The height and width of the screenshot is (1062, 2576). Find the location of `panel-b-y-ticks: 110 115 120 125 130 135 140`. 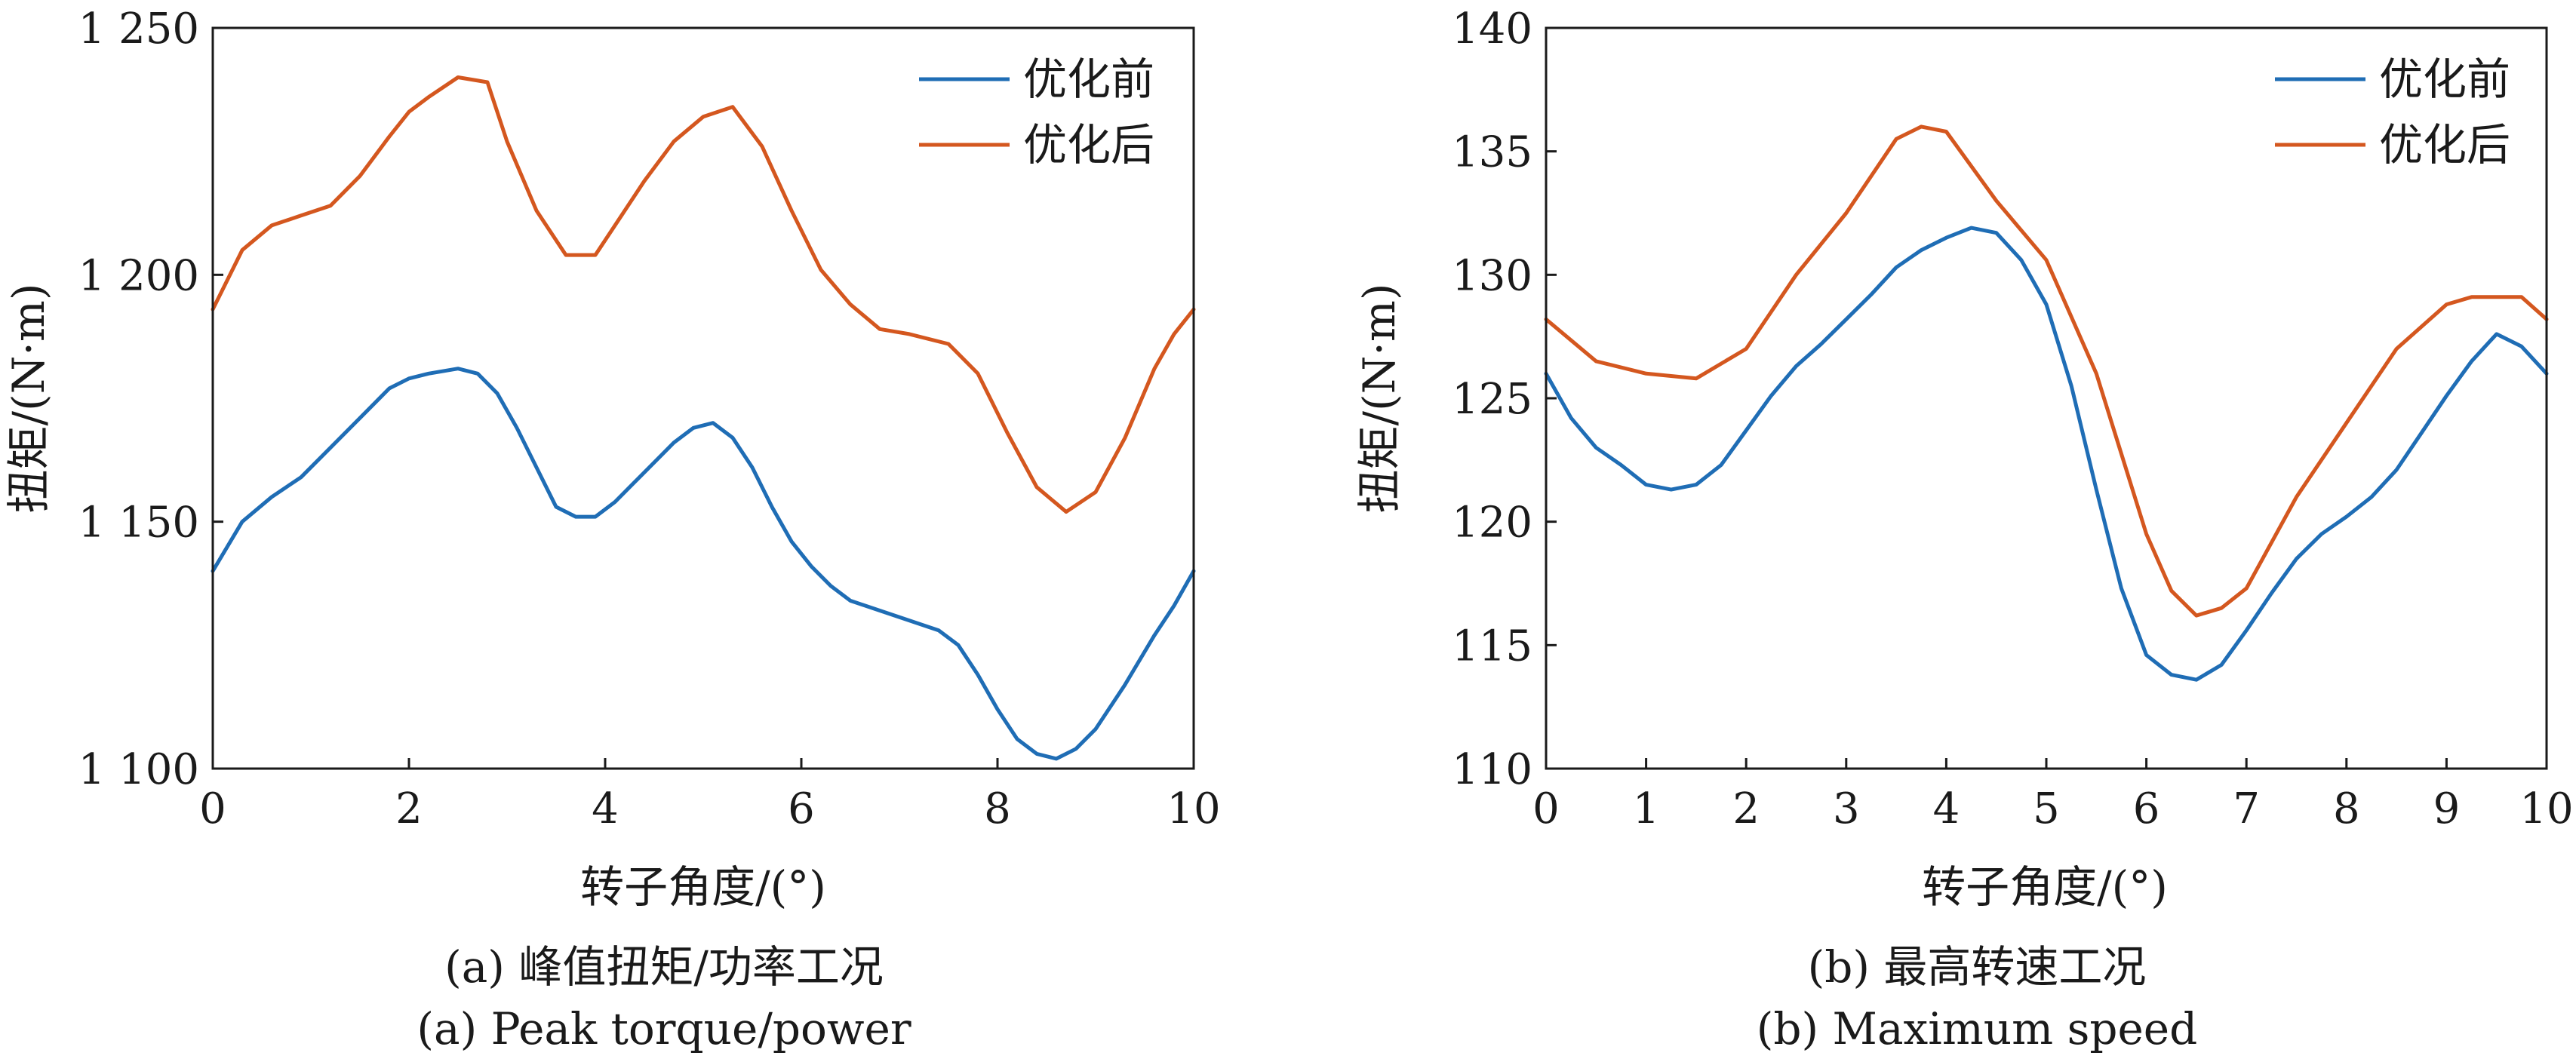

panel-b-y-ticks: 110 115 120 125 130 135 140 is located at coordinates (1504, 399).